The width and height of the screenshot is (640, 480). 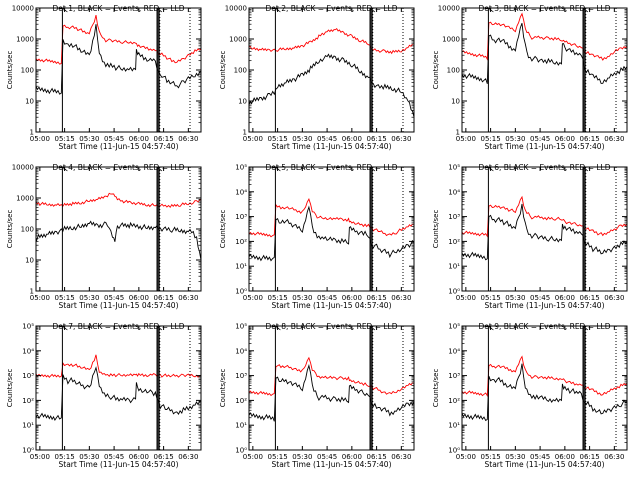 I want to click on y-tick-label: 10⁵, so click(x=241, y=327).